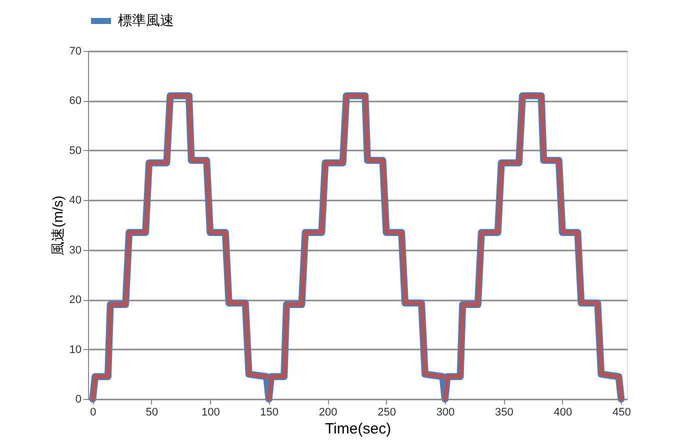 This screenshot has width=684, height=444. I want to click on x-tick-label: 0, so click(93, 412).